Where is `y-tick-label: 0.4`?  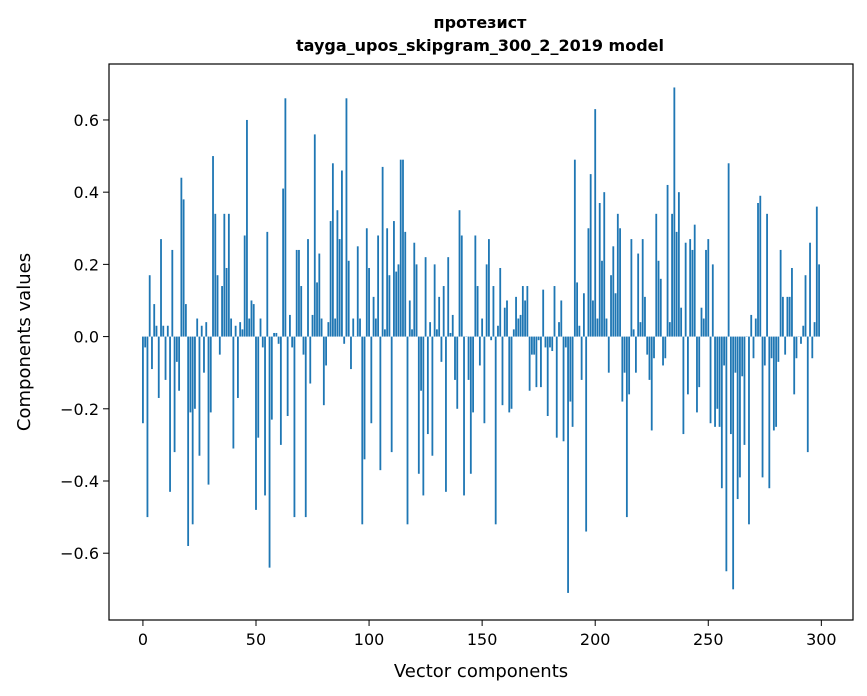
y-tick-label: 0.4 is located at coordinates (86, 192).